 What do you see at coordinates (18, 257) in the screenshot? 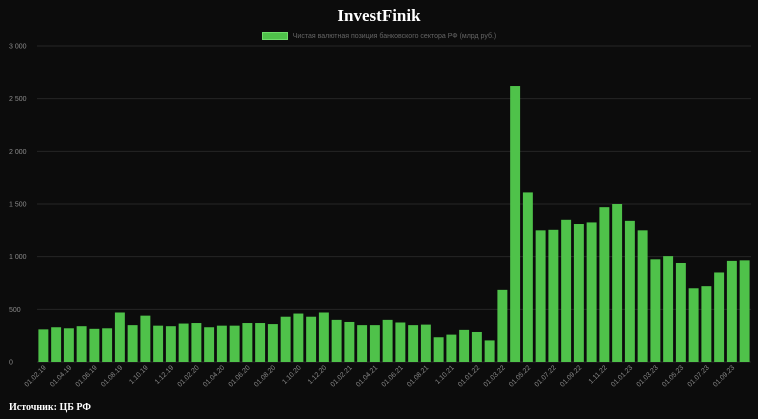
I see `y-tick-label: 1 000` at bounding box center [18, 257].